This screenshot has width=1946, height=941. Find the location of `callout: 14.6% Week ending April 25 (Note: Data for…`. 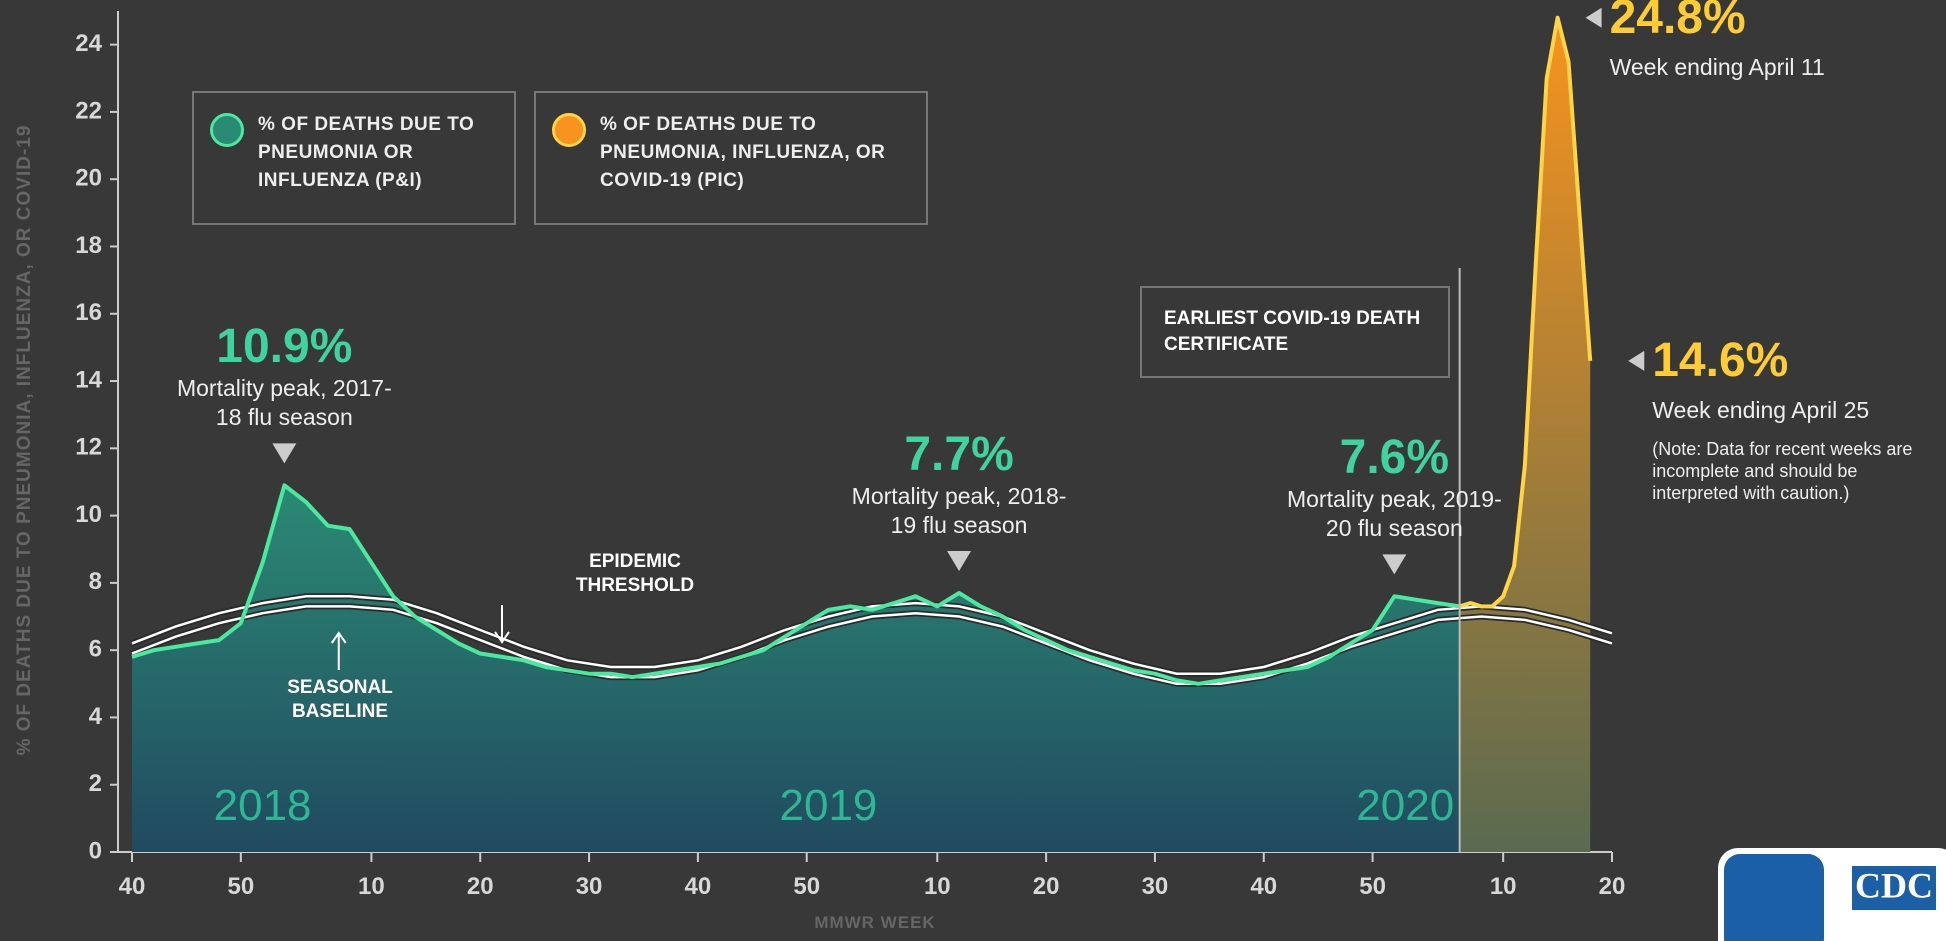

callout: 14.6% Week ending April 25 (Note: Data for… is located at coordinates (1797, 417).